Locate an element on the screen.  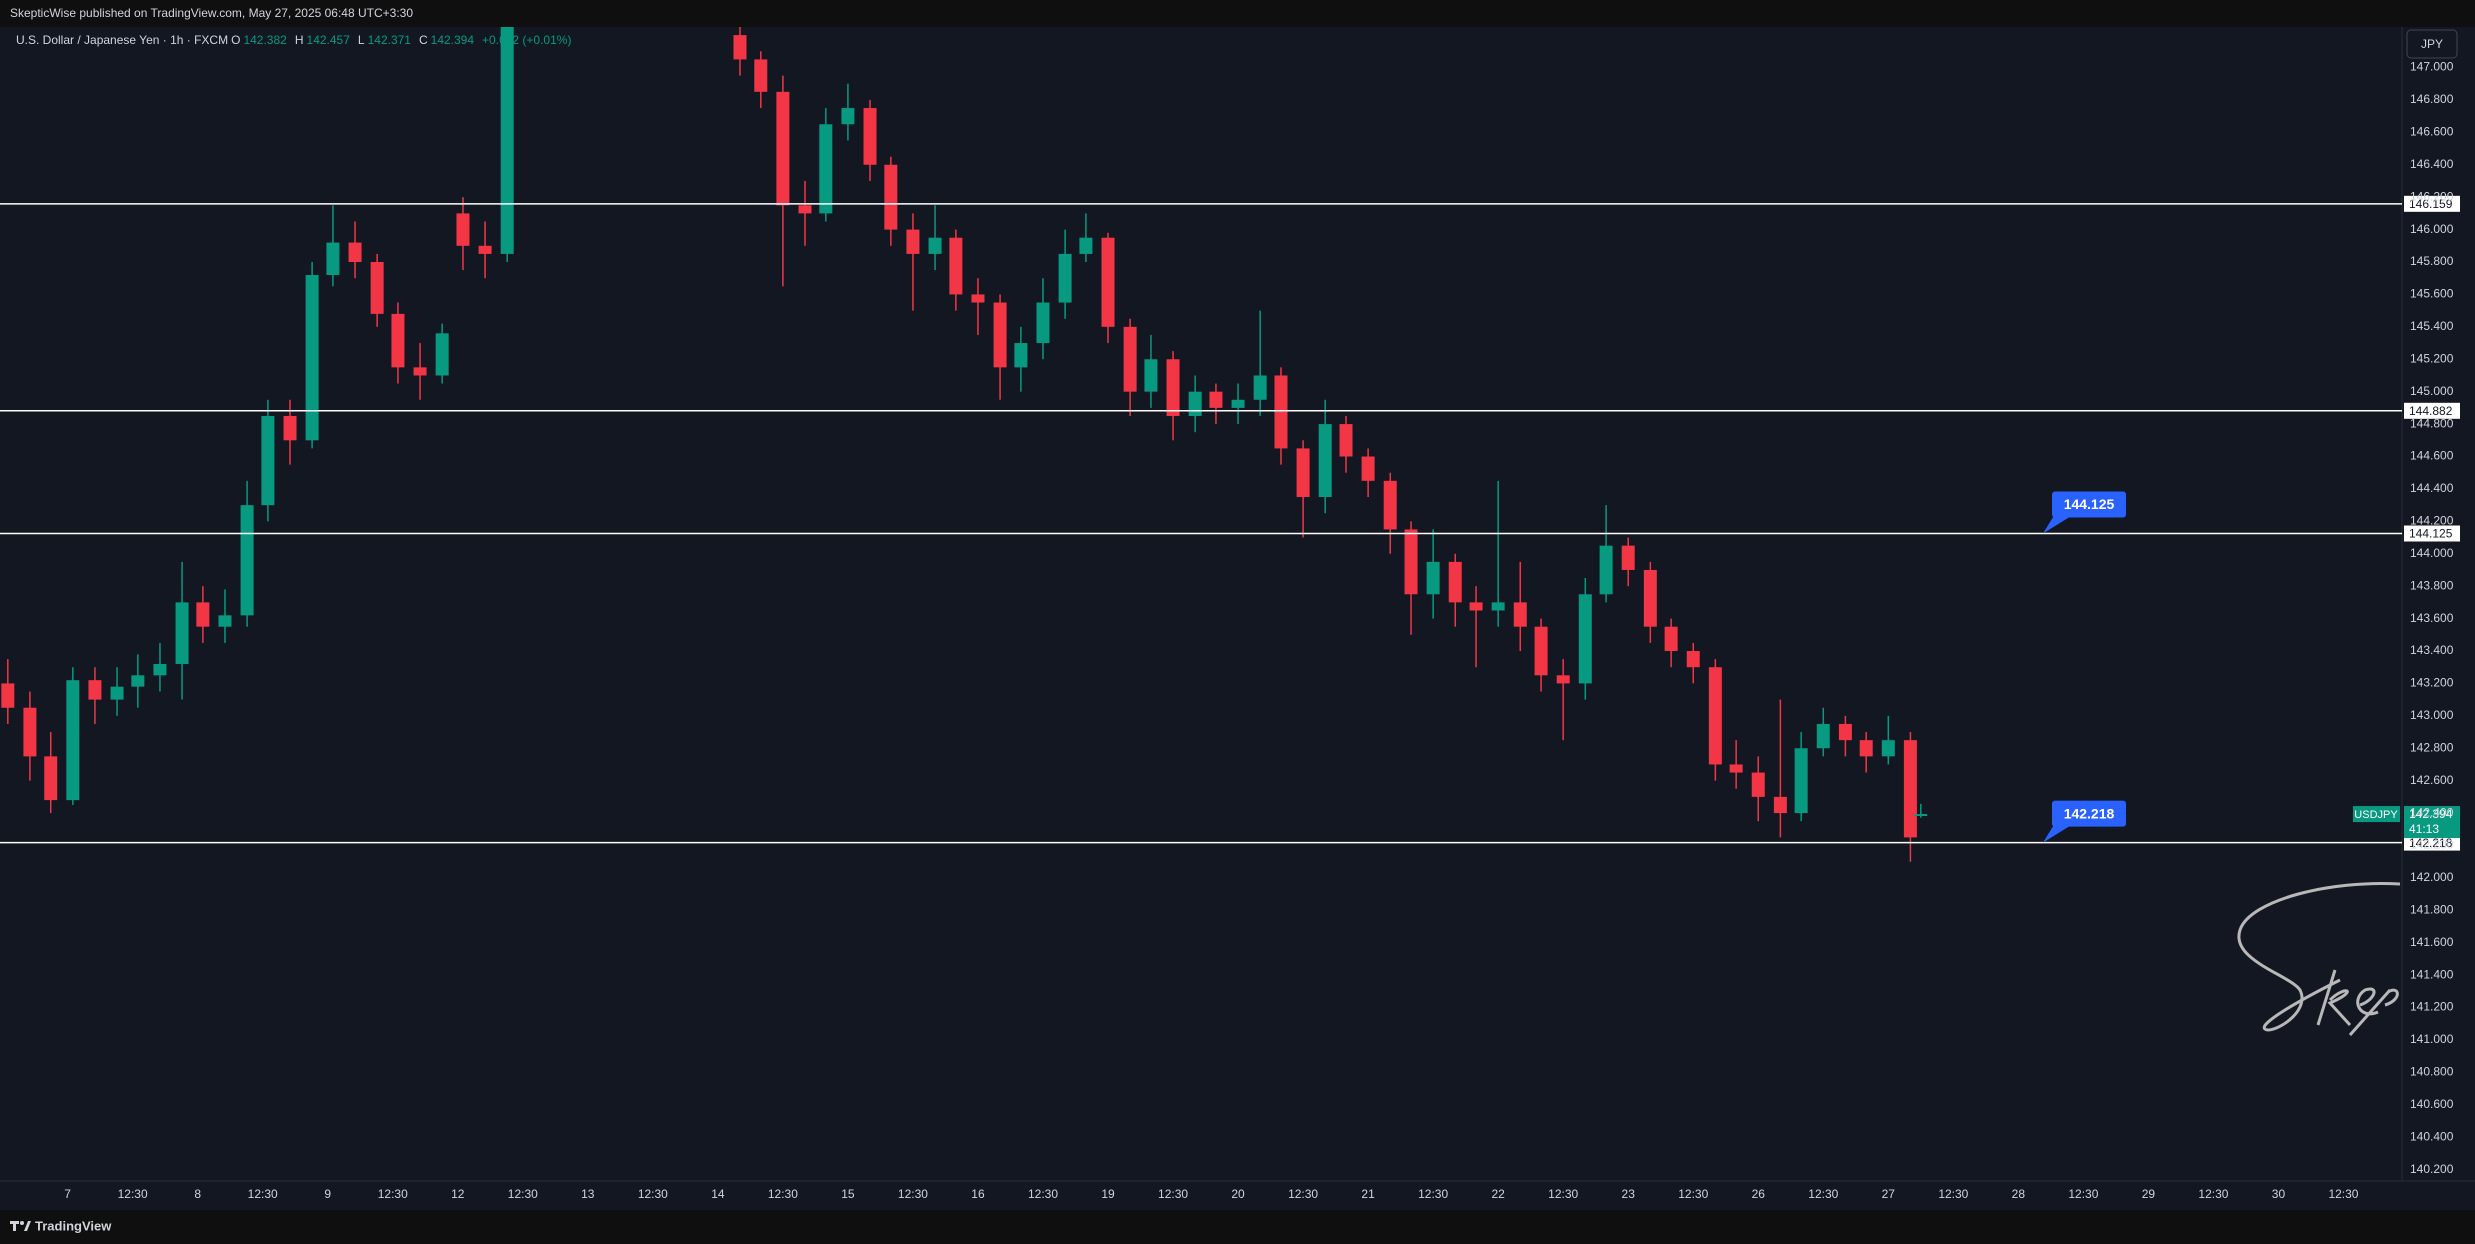
ohlc-value: 142.382 is located at coordinates (265, 40).